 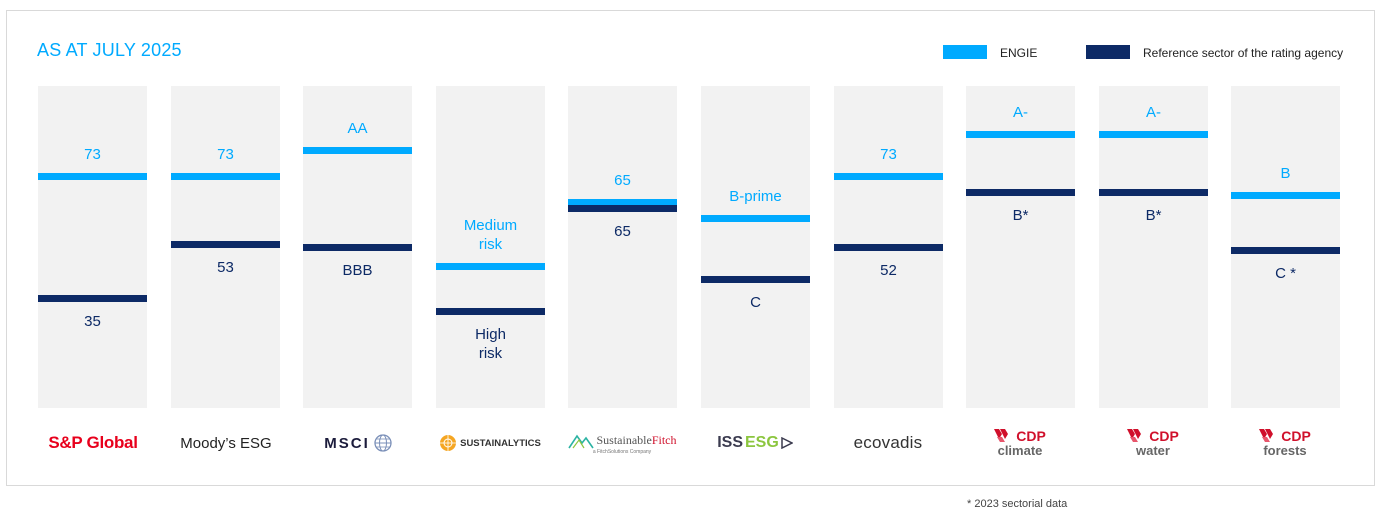 What do you see at coordinates (1285, 273) in the screenshot?
I see `reference-score-label: C *` at bounding box center [1285, 273].